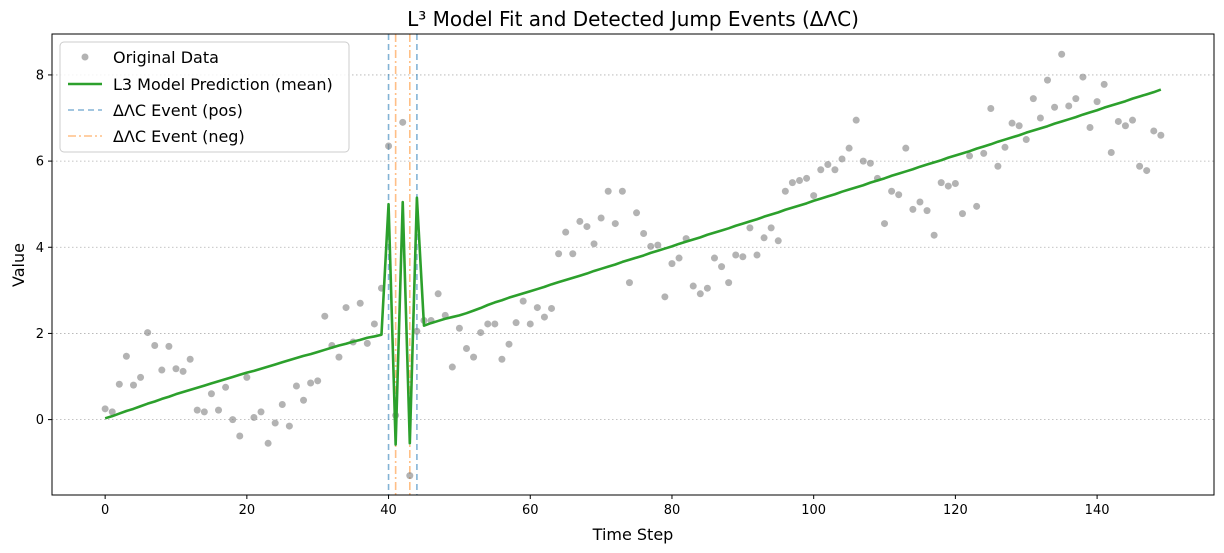  Describe the element at coordinates (955, 510) in the screenshot. I see `x-tick-label: 120` at that location.